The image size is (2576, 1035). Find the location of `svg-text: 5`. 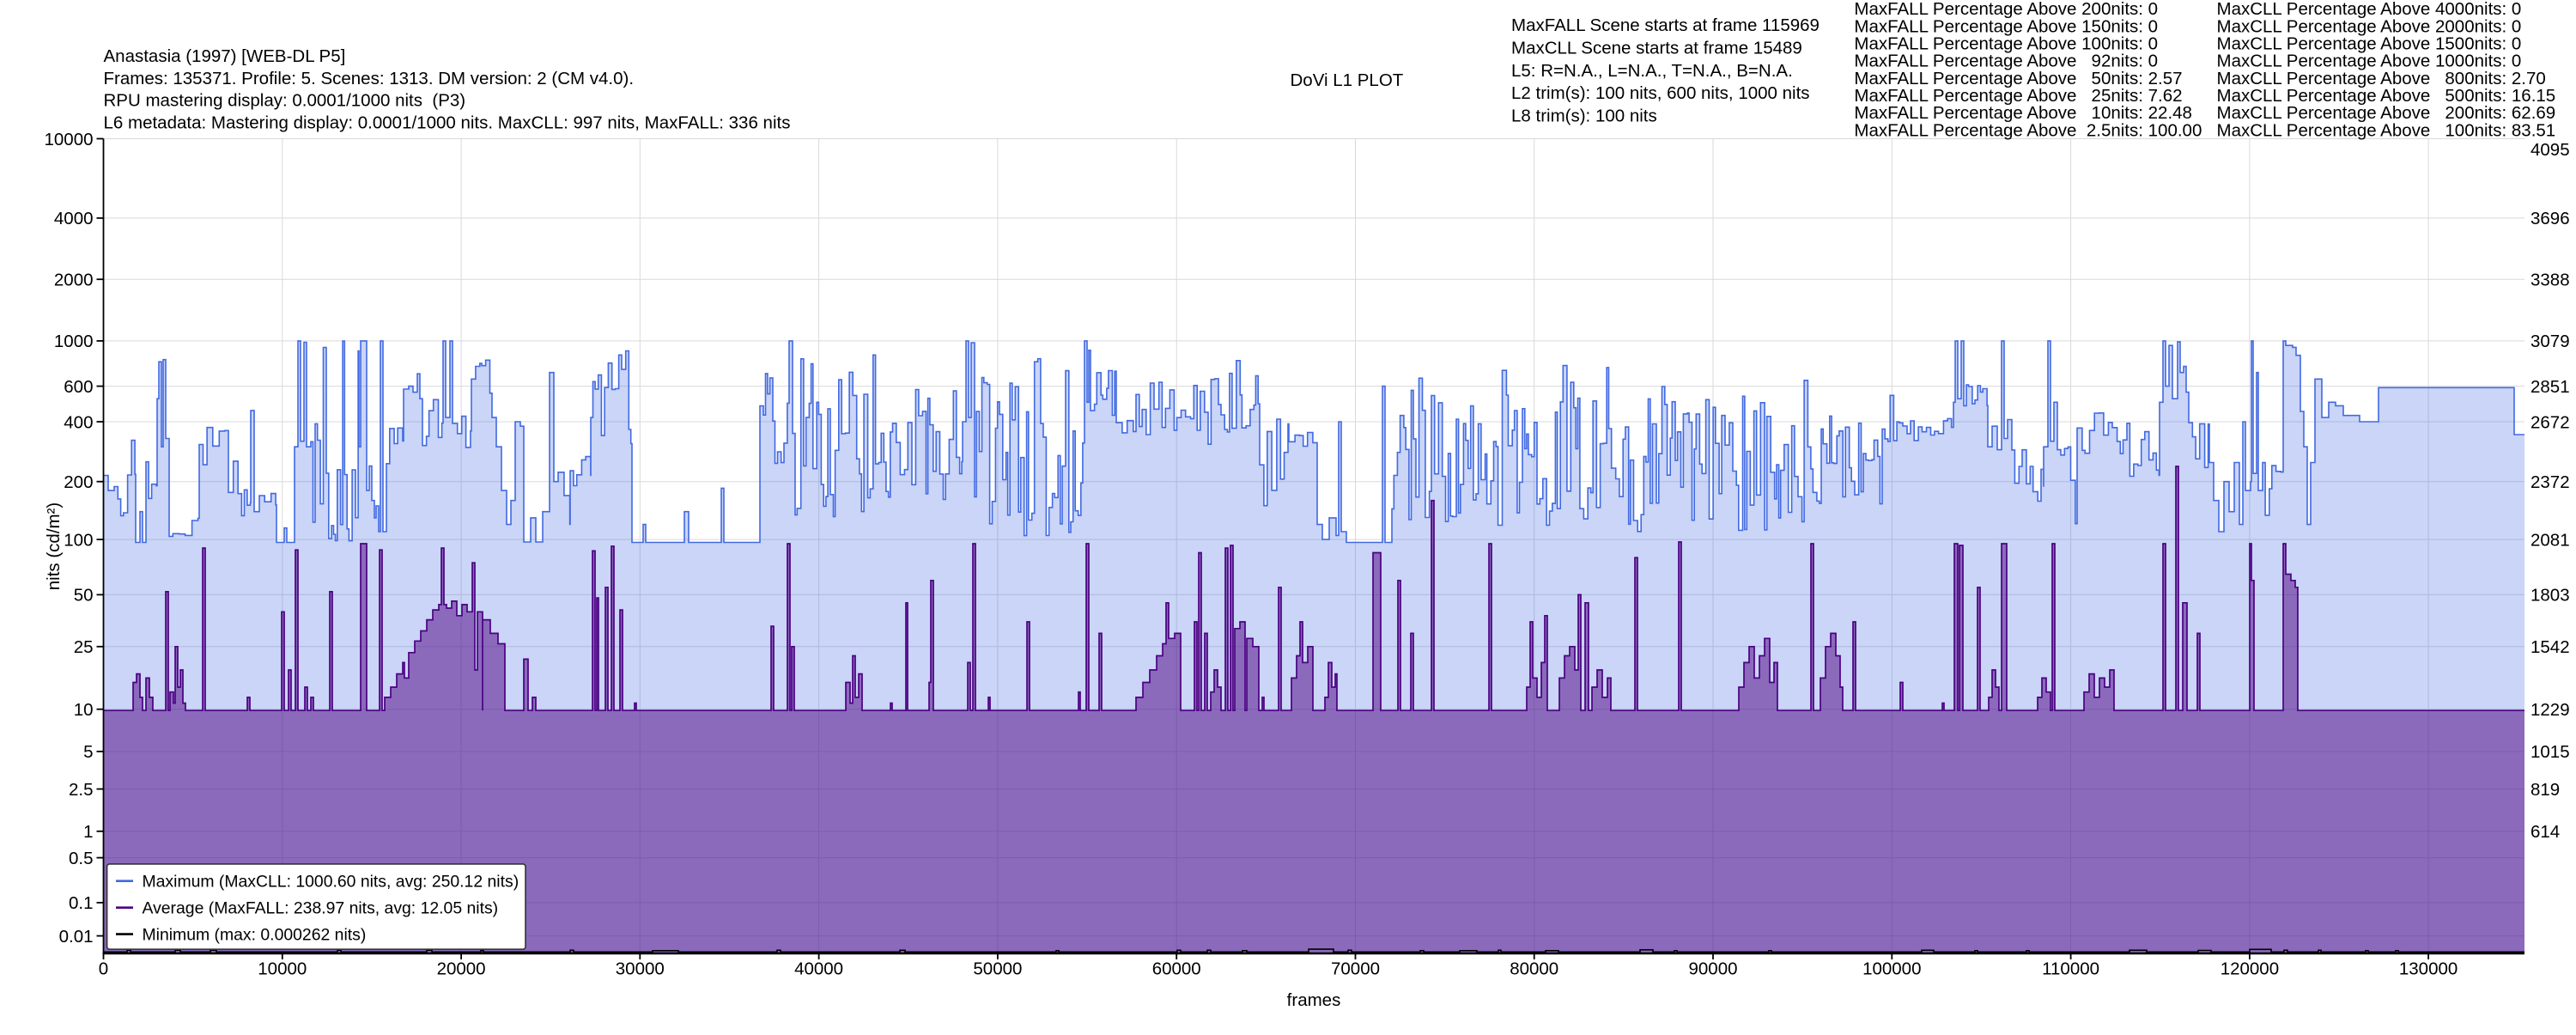

svg-text: 5 is located at coordinates (88, 752).